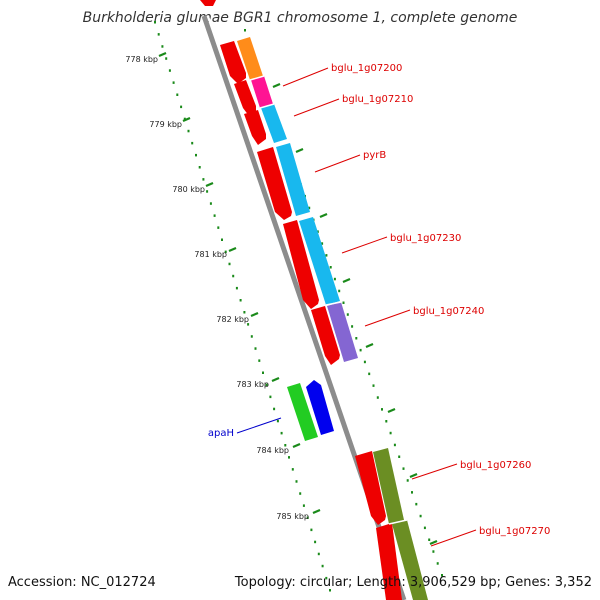  Describe the element at coordinates (366, 68) in the screenshot. I see `gene-label-bglu_1g07200: bglu_1g07200` at that location.